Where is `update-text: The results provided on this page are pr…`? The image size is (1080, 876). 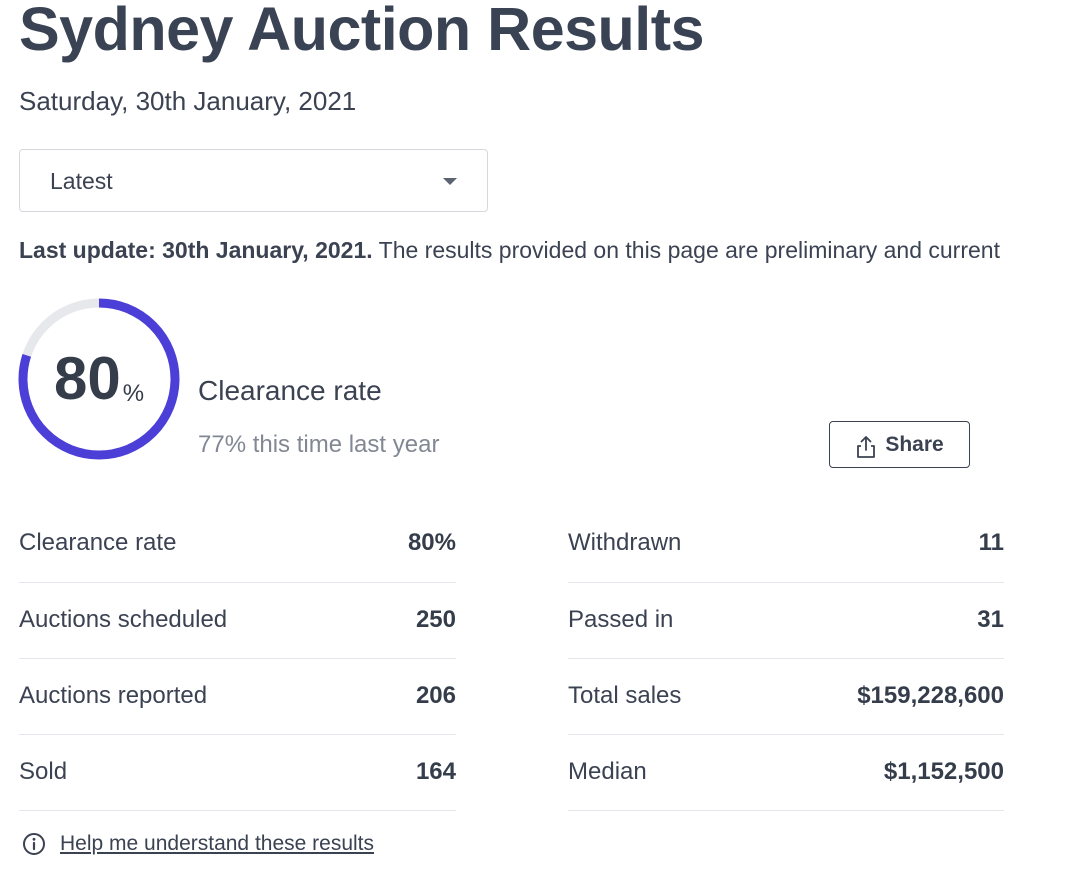 update-text: The results provided on this page are pr… is located at coordinates (689, 250).